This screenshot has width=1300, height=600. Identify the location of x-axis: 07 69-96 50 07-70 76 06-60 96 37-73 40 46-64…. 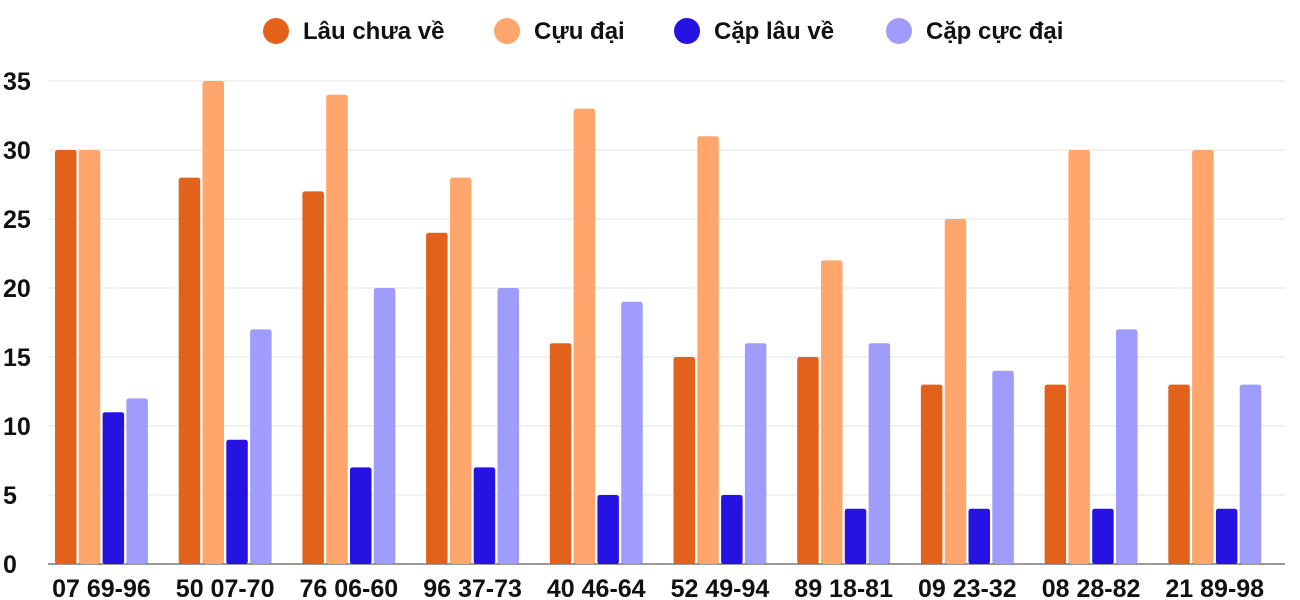
(658, 587).